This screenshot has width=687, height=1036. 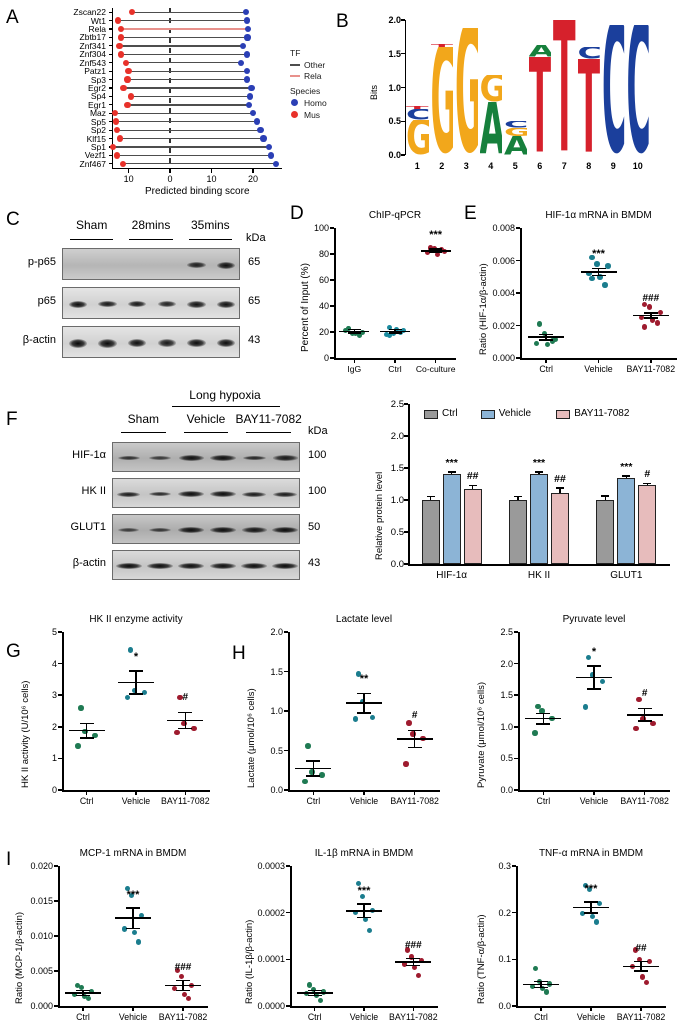 I want to click on blot-kda-value: 65, so click(x=254, y=301).